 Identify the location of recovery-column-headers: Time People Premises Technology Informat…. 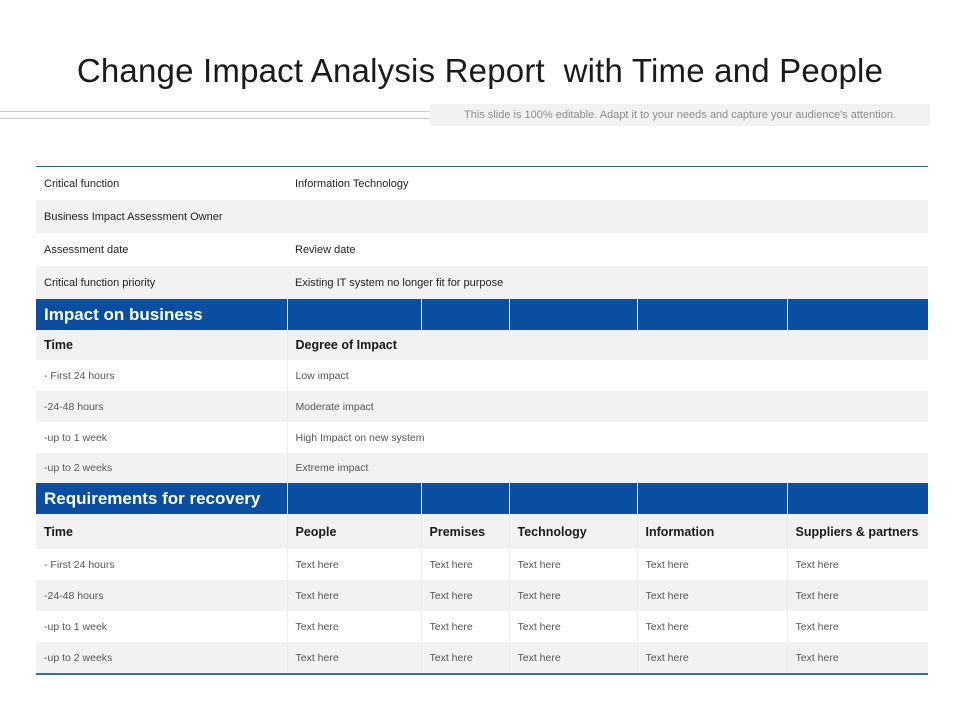
(482, 531).